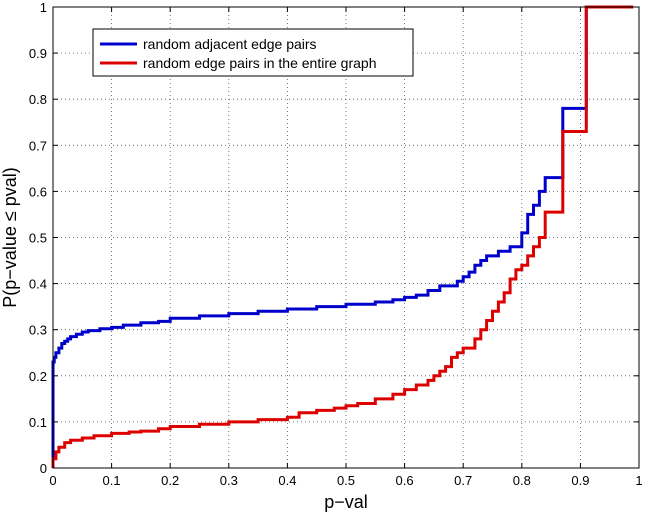  I want to click on x-tick-label: 0.3, so click(229, 480).